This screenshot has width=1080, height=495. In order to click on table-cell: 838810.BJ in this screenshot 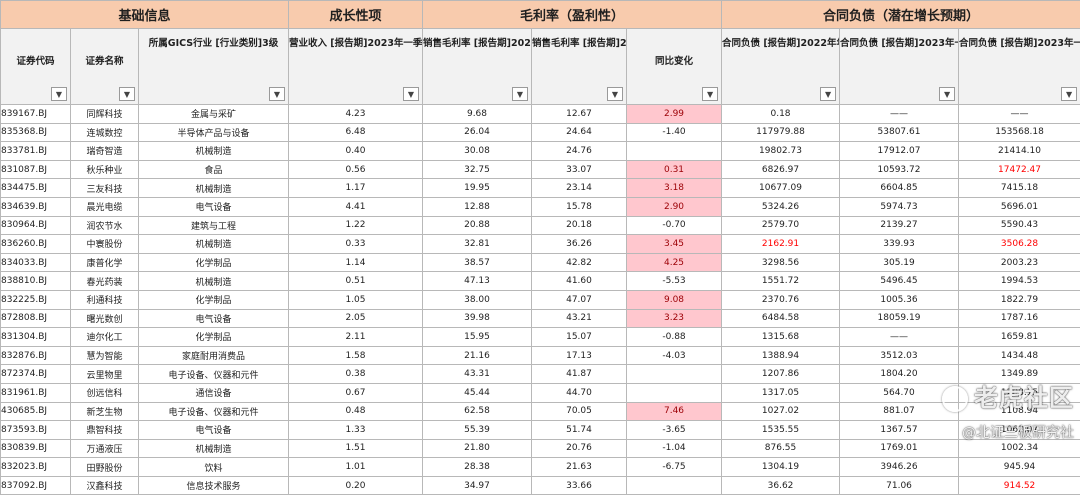, I will do `click(36, 281)`.